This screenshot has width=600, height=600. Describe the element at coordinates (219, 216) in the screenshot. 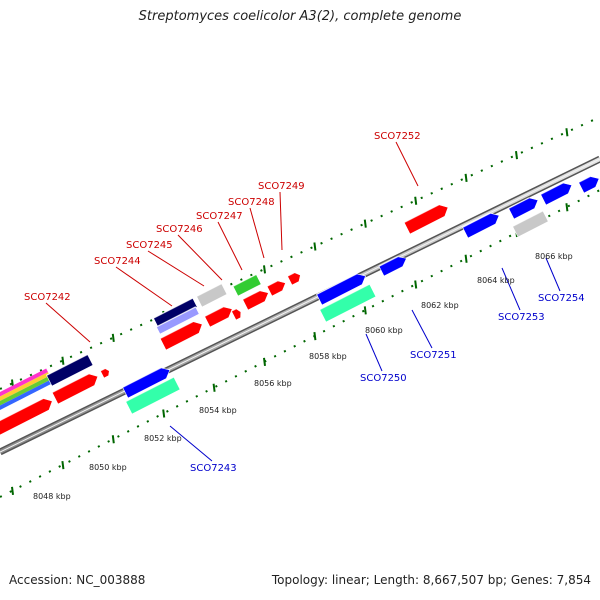

I see `gene-label-forward: SCO7247` at that location.